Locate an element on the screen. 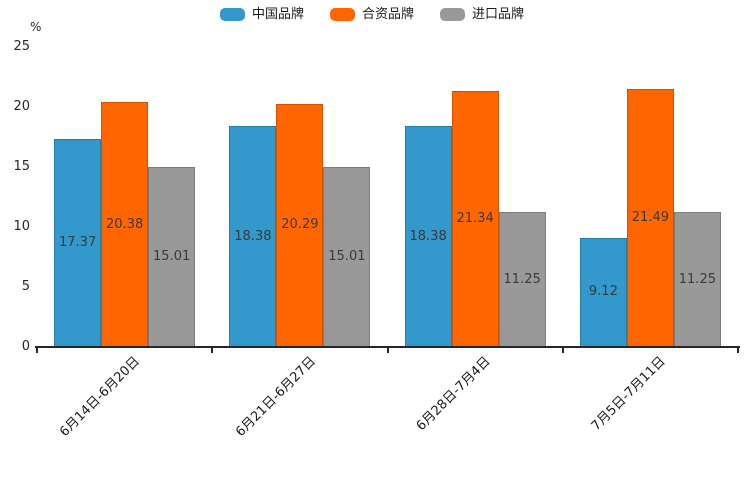 The width and height of the screenshot is (744, 496). bar-series0-group3 is located at coordinates (603, 292).